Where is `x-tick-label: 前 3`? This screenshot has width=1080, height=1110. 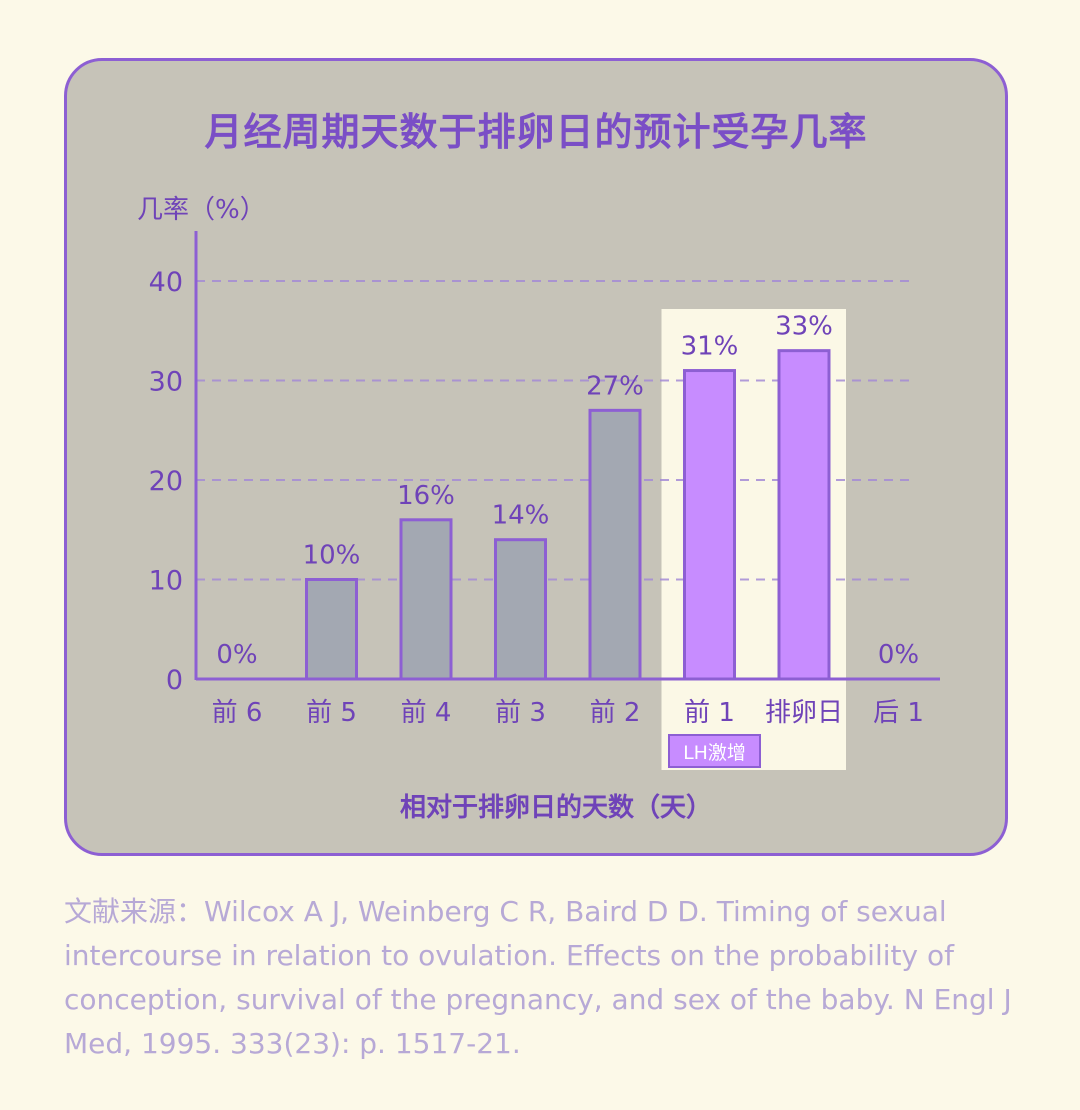 x-tick-label: 前 3 is located at coordinates (520, 713).